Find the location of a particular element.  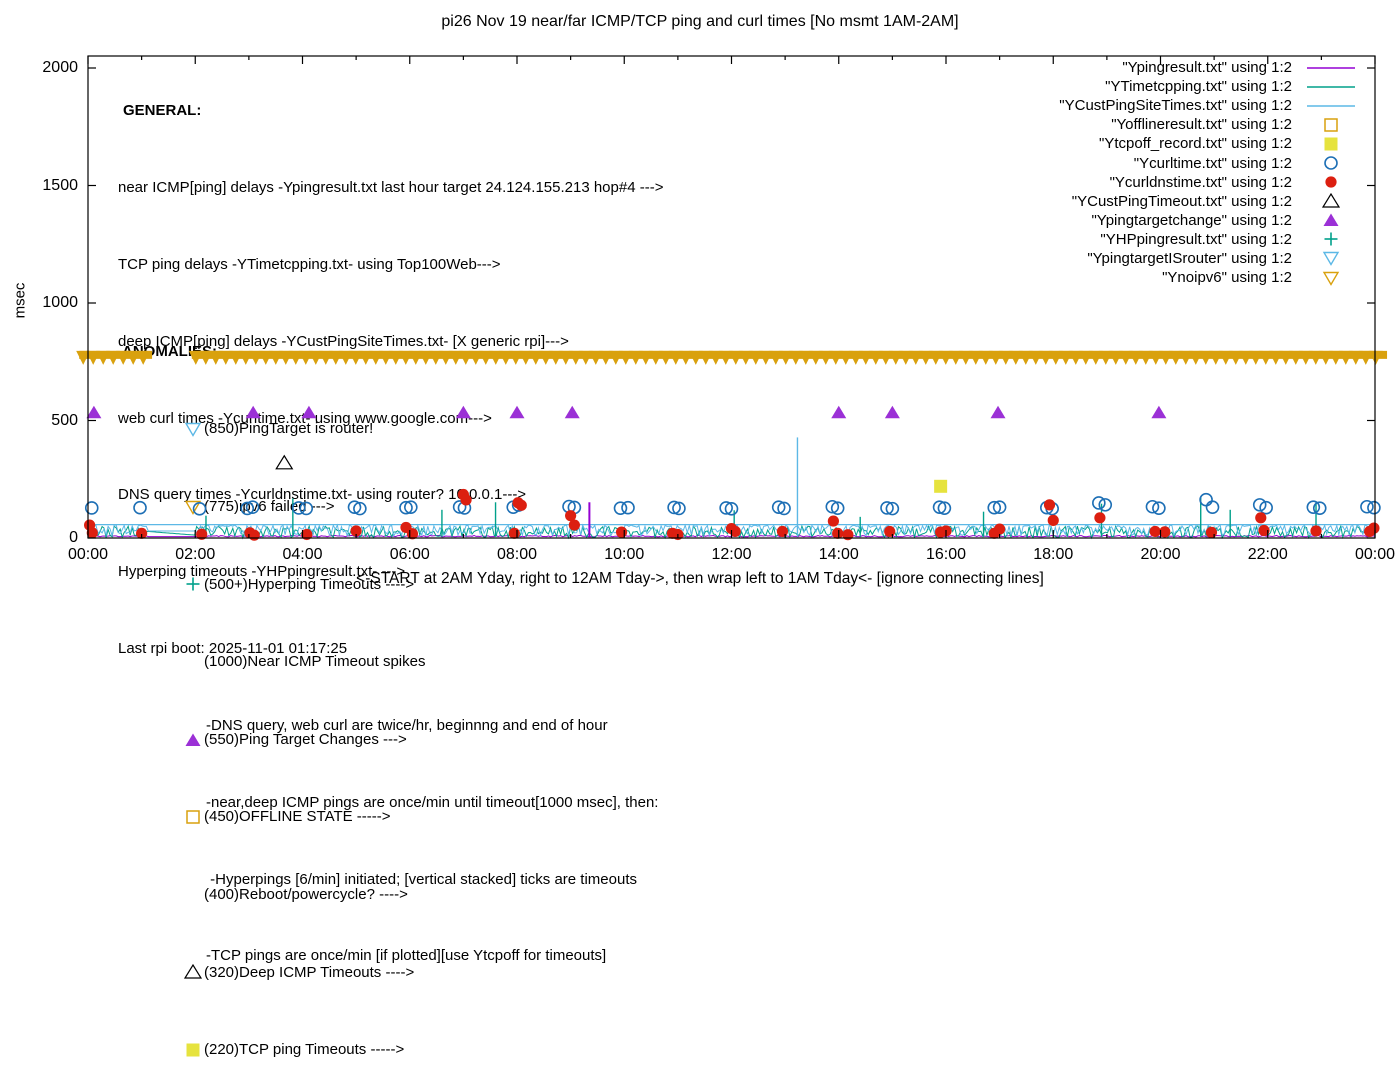

legend-label: "YpingtargetISrouter" using 1:2 is located at coordinates (1189, 258).